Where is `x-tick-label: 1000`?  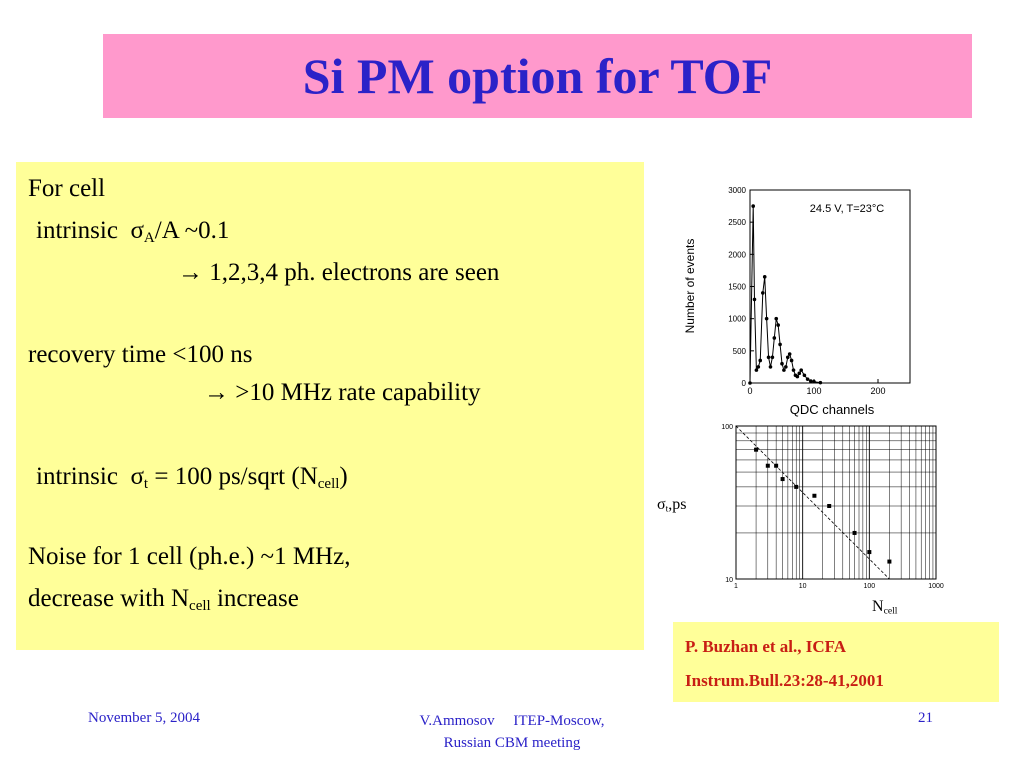
x-tick-label: 1000 is located at coordinates (936, 585).